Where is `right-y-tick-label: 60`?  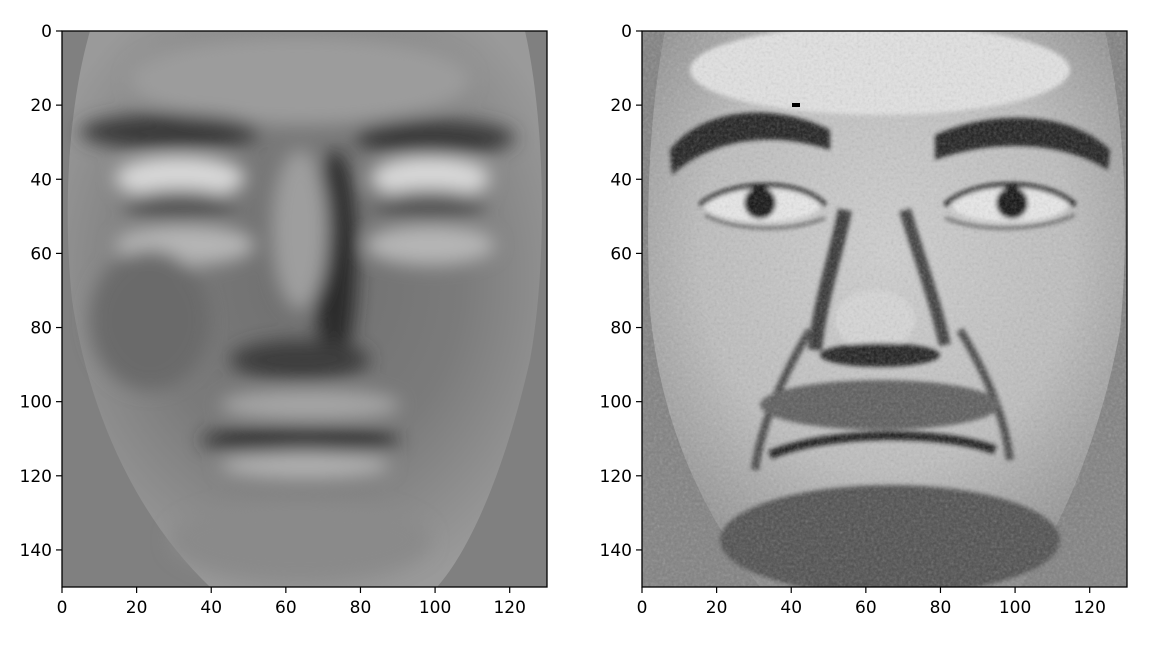 right-y-tick-label: 60 is located at coordinates (621, 254).